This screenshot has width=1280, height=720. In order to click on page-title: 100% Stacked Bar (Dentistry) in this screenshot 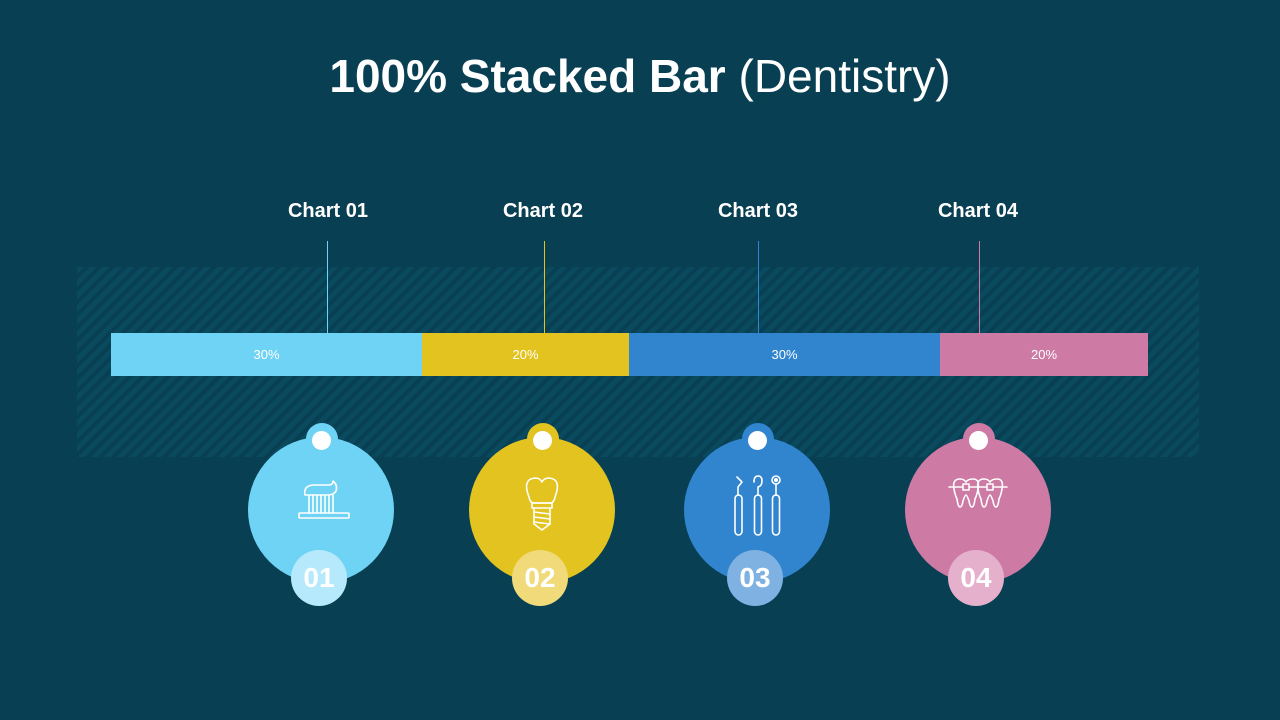, I will do `click(640, 76)`.